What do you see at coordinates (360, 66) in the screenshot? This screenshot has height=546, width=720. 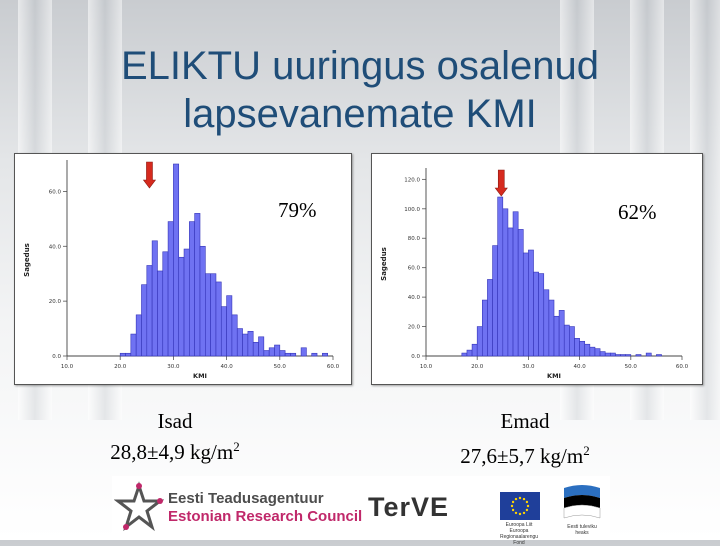 I see `slide-title-line1: ELIKTU uuringus osalenud` at bounding box center [360, 66].